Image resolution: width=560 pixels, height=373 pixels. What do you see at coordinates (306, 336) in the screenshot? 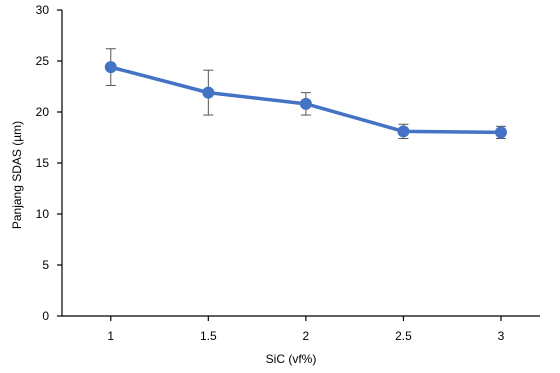
I see `x-tick-label: 2` at bounding box center [306, 336].